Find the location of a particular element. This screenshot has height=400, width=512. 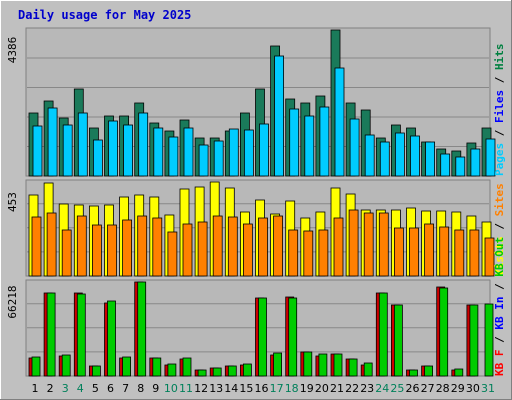

day-label: 23 is located at coordinates (367, 388).